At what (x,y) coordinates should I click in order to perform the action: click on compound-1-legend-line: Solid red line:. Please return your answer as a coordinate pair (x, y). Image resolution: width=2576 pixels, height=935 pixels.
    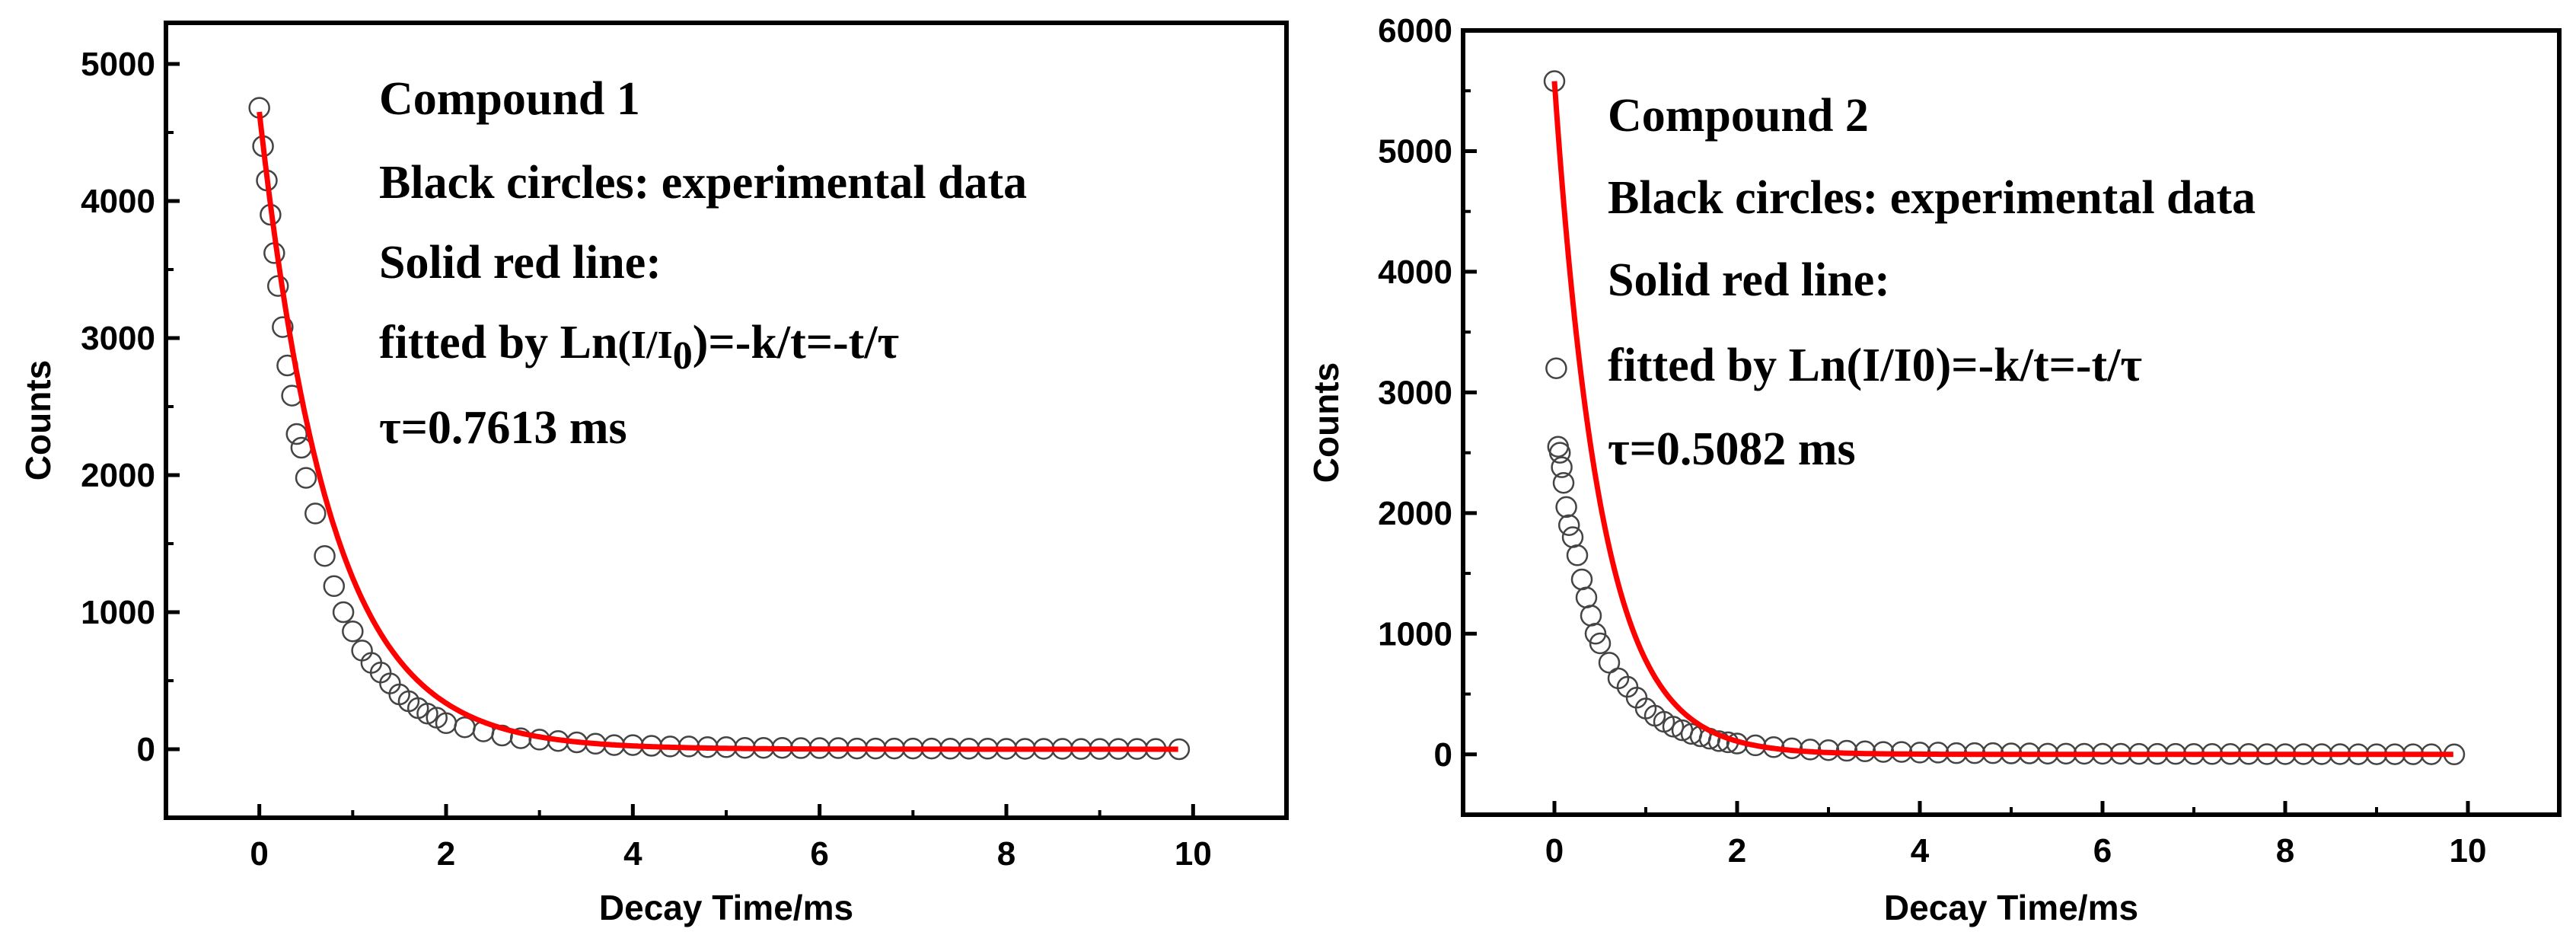
    Looking at the image, I should click on (520, 263).